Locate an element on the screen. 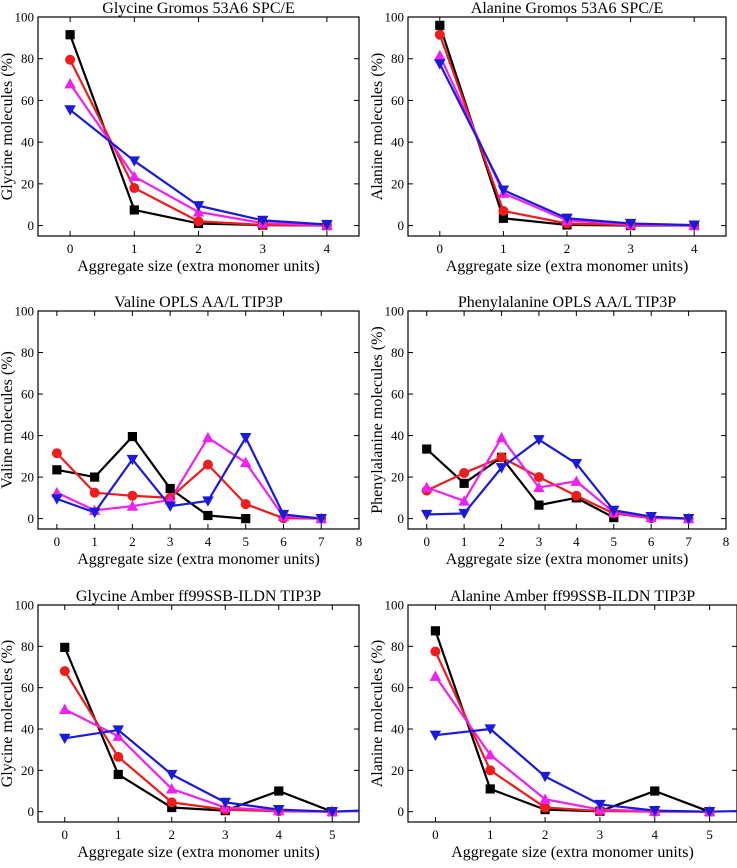  chart-title: Phenylalanine OPLS AA/L TIP3P is located at coordinates (567, 302).